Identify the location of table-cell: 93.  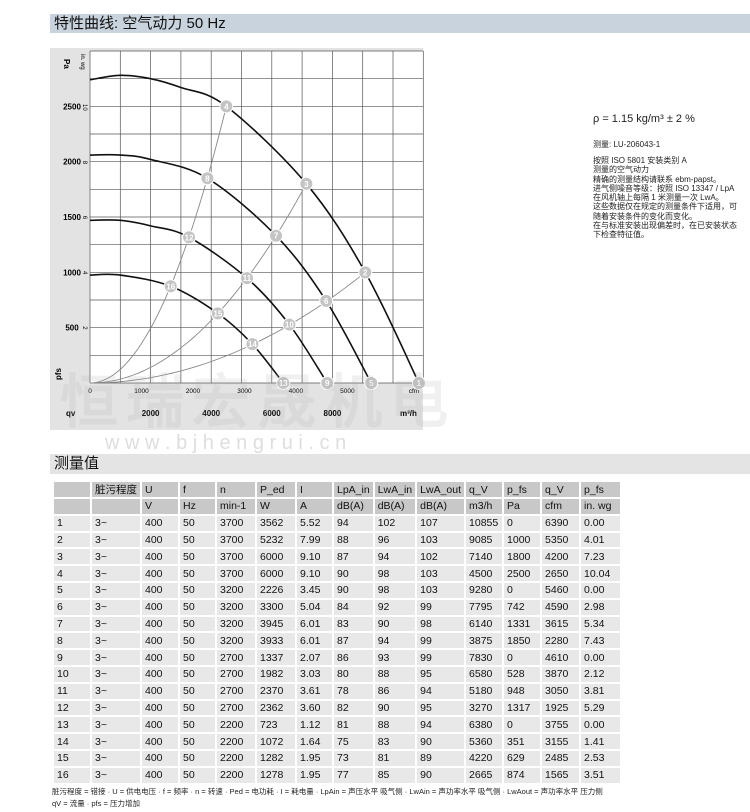
(395, 657).